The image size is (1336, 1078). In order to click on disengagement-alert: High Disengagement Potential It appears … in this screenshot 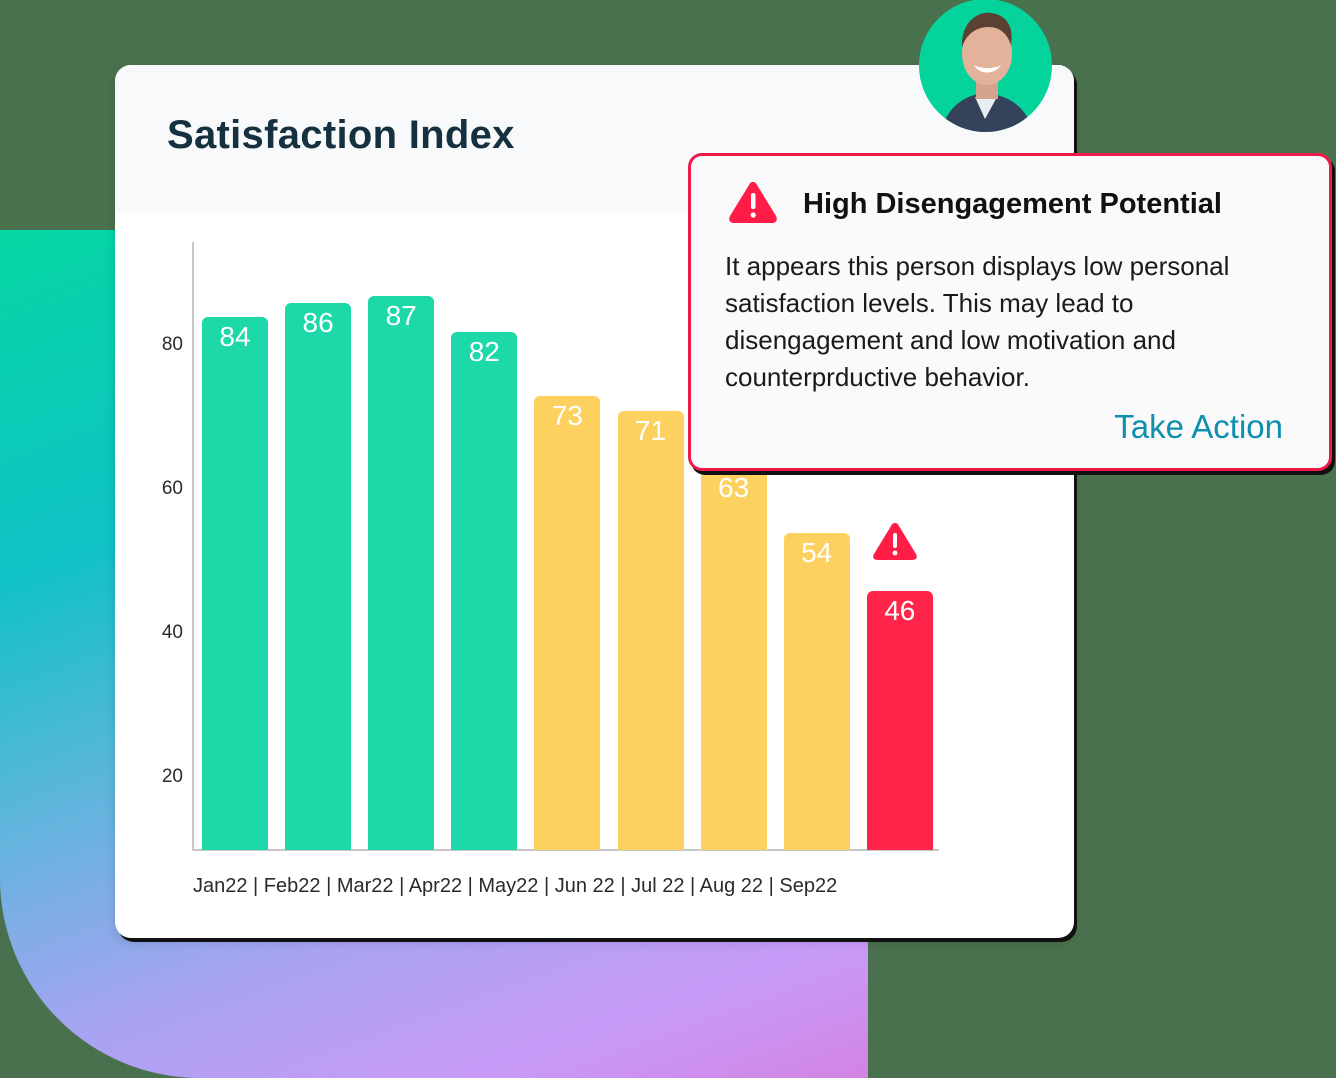, I will do `click(1010, 312)`.